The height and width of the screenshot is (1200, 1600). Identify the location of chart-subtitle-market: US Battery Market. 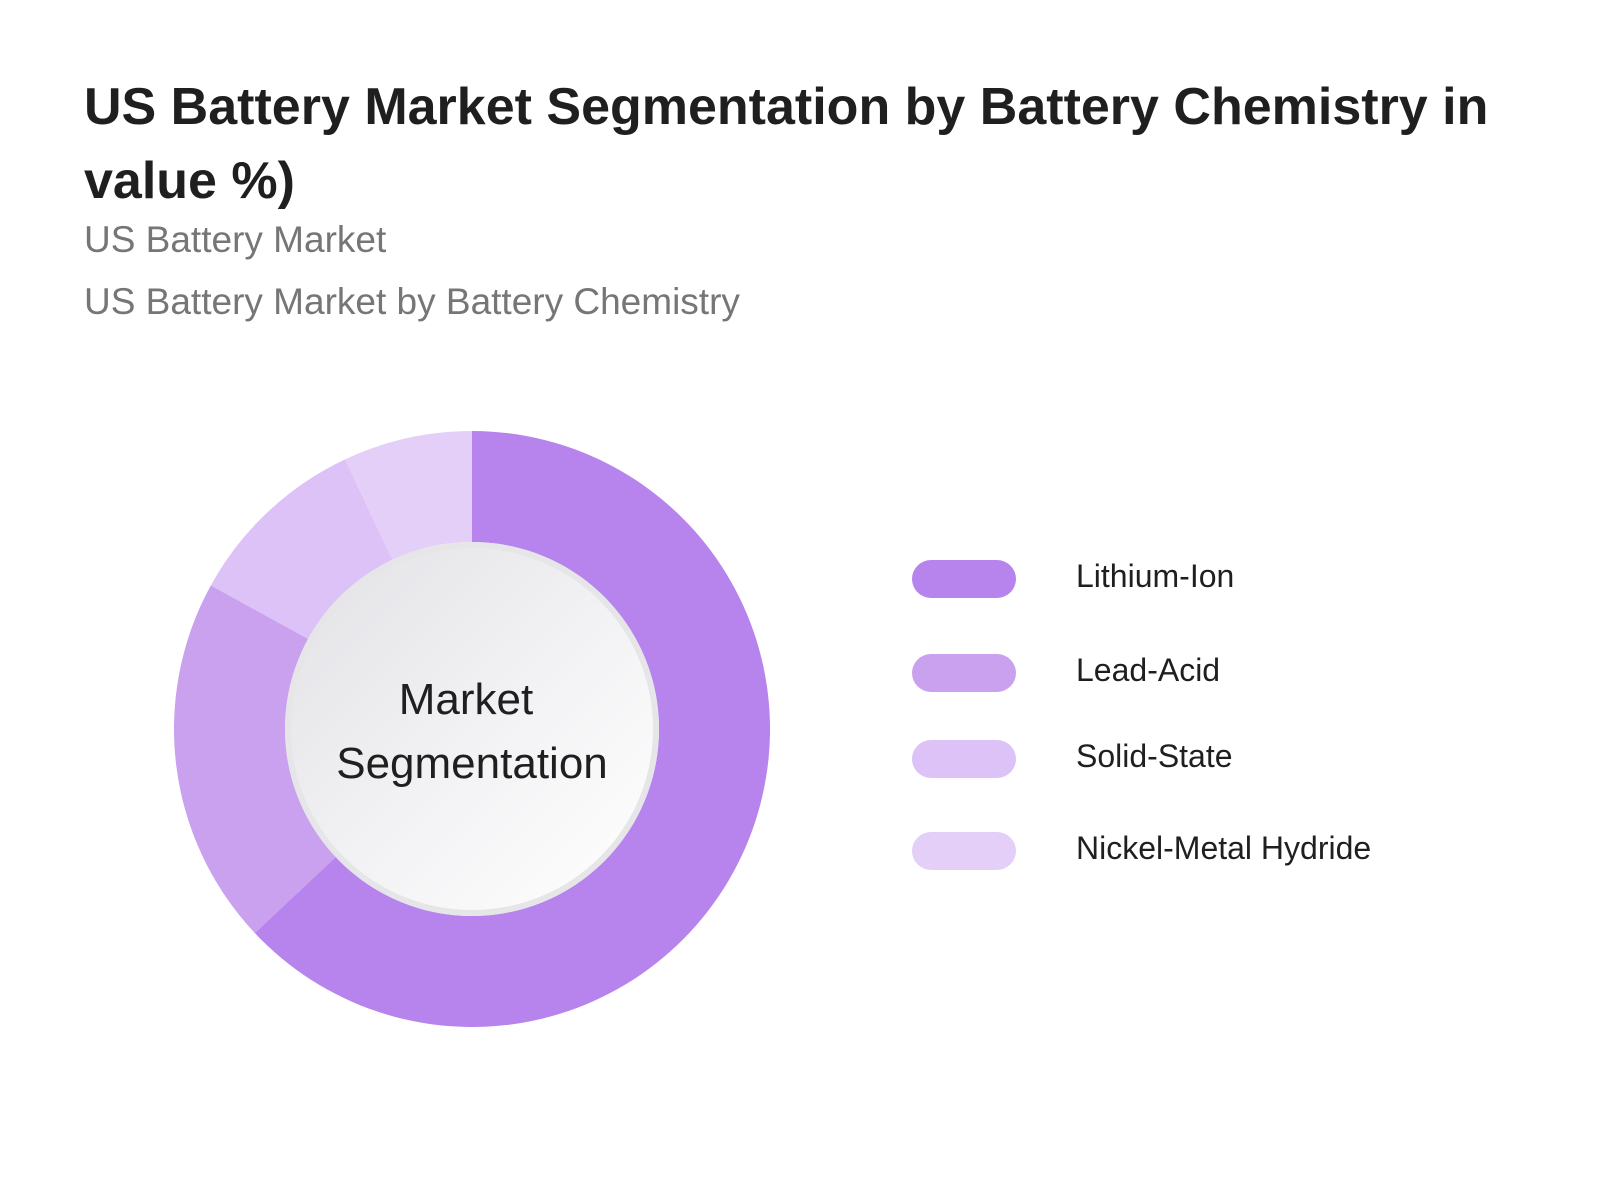
(235, 239).